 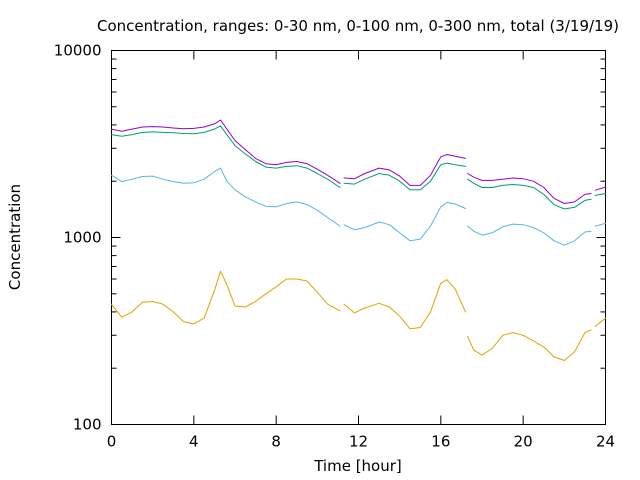 I want to click on series-0-segment-2-line, so click(x=529, y=345).